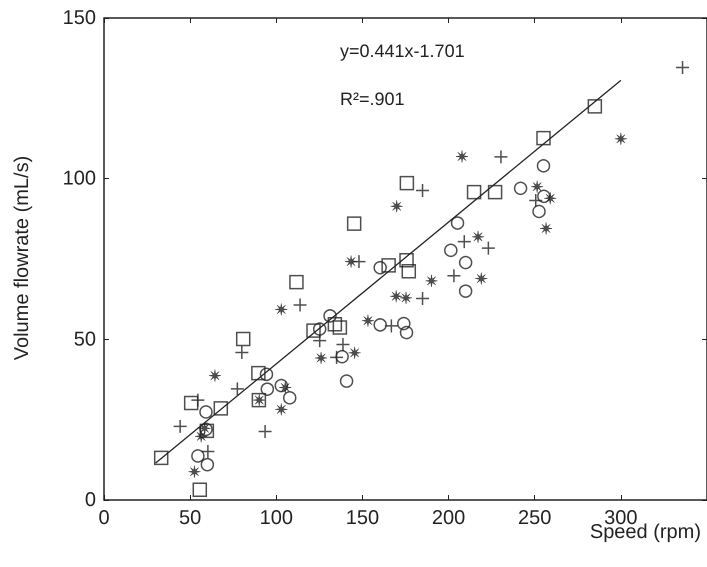  I want to click on x-tick-label: 0, so click(104, 518).